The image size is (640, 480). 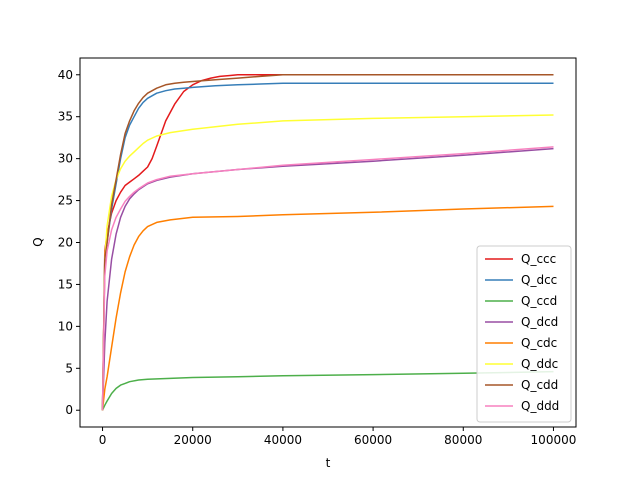 I want to click on x-tick-label: 60000, so click(x=373, y=440).